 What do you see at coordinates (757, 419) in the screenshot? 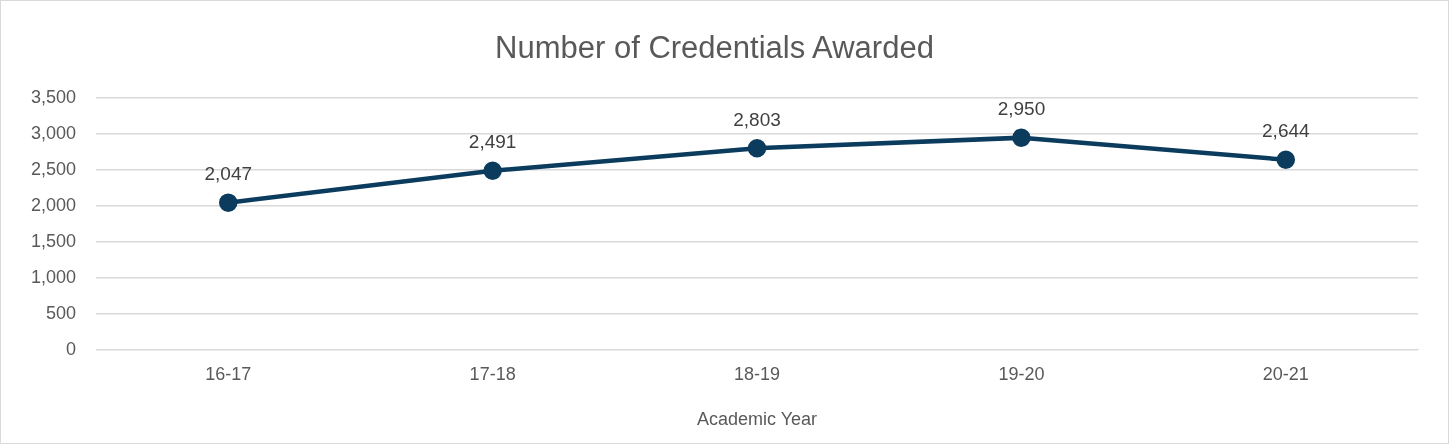
I see `x-axis-title: Academic Year` at bounding box center [757, 419].